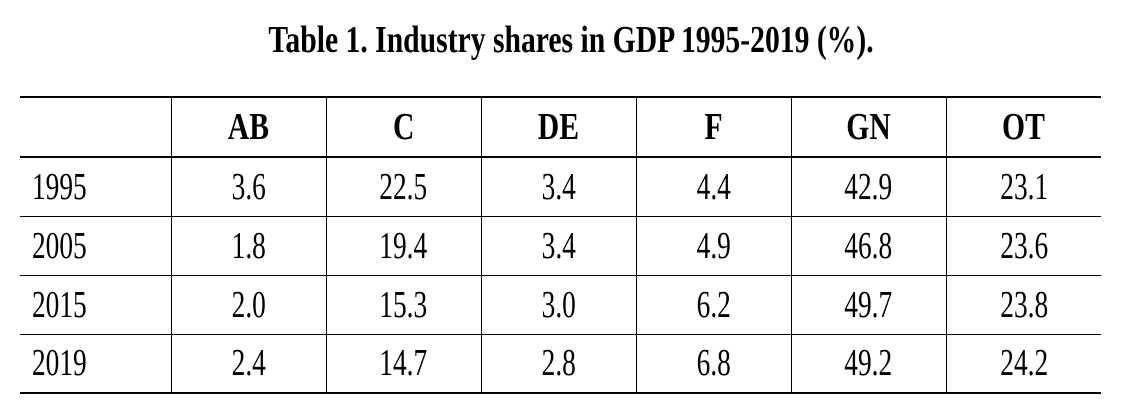 The height and width of the screenshot is (416, 1142). What do you see at coordinates (1023, 304) in the screenshot?
I see `table-cell: 23.8` at bounding box center [1023, 304].